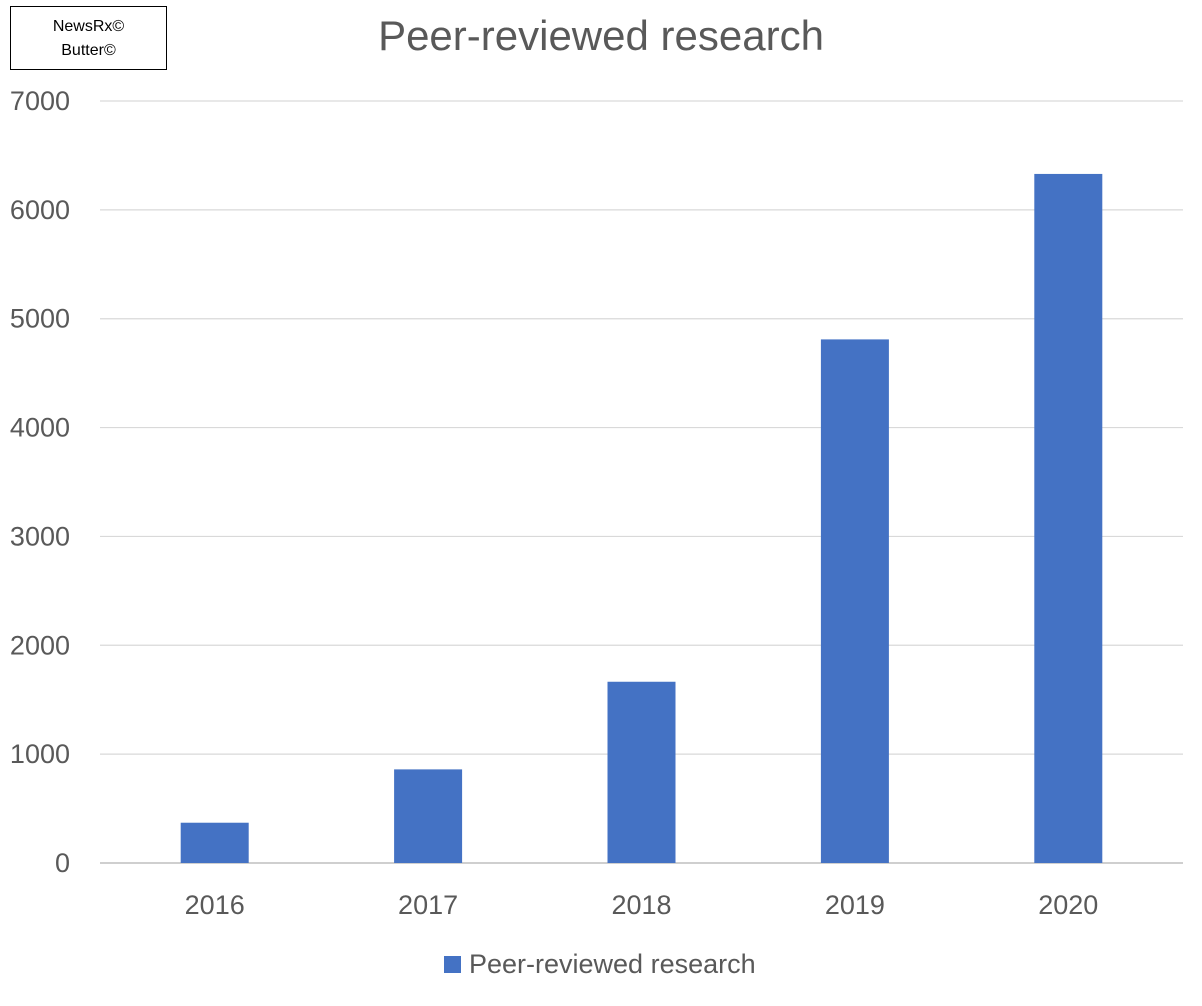 This screenshot has height=1006, width=1202. I want to click on source-credit-box: NewsRx© Butter©, so click(88, 38).